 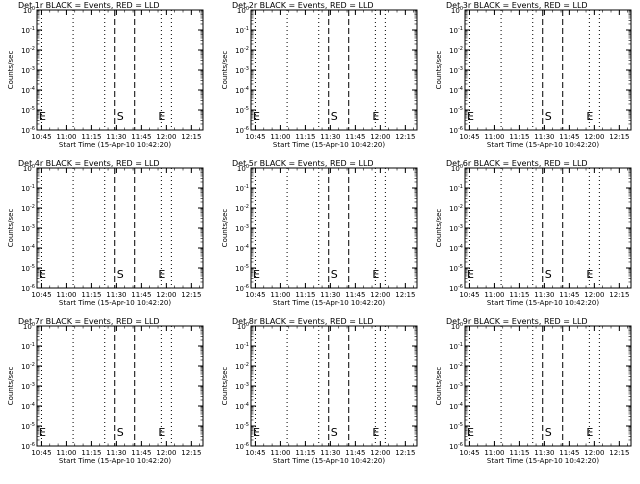 What do you see at coordinates (89, 163) in the screenshot?
I see `panel-title: Det 4r BLACK = Events, RED = LLD` at bounding box center [89, 163].